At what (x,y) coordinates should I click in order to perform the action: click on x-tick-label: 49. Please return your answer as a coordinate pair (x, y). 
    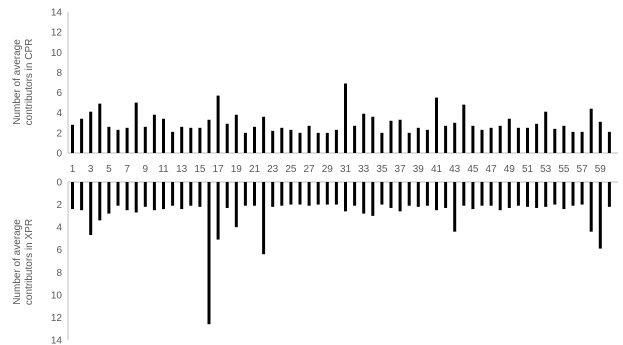
    Looking at the image, I should click on (510, 169).